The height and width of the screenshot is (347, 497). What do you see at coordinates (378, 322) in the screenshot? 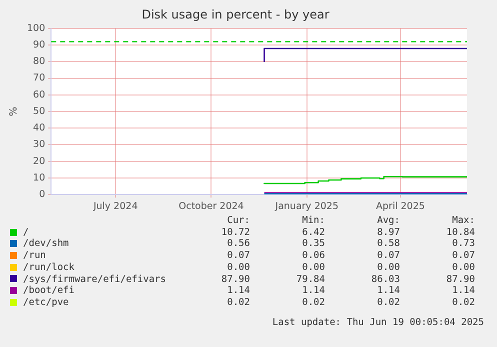
I see `text: Last update: Thu Jun 19 00:05:04 2025` at bounding box center [378, 322].